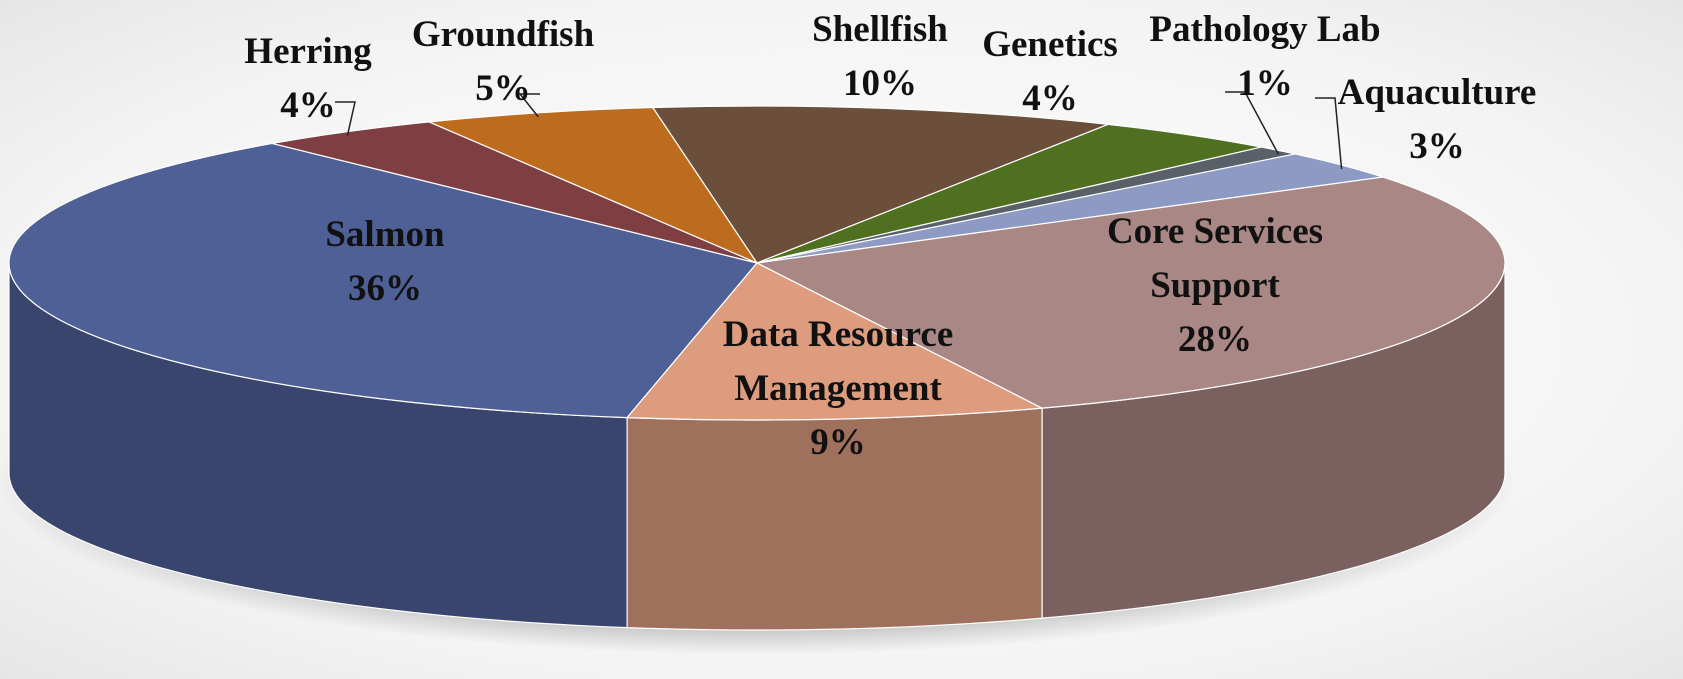 The height and width of the screenshot is (679, 1683). I want to click on slice-name: Genetics, so click(1050, 44).